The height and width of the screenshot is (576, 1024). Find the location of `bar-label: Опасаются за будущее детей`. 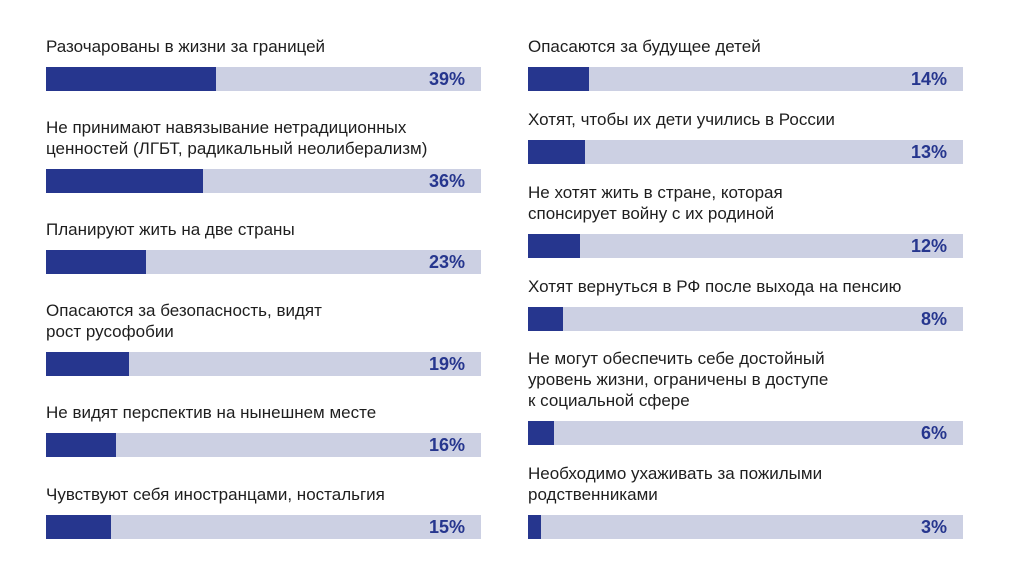

bar-label: Опасаются за будущее детей is located at coordinates (644, 46).